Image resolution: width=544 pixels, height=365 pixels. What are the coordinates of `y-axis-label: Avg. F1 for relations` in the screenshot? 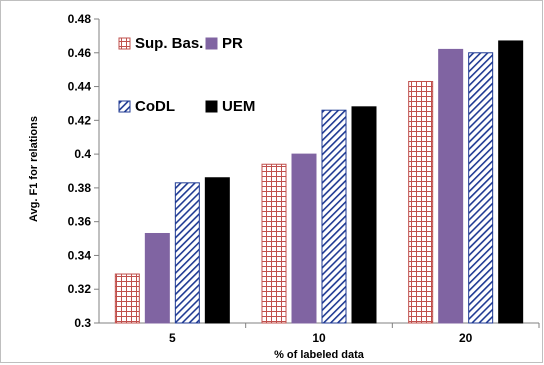 It's located at (34, 169).